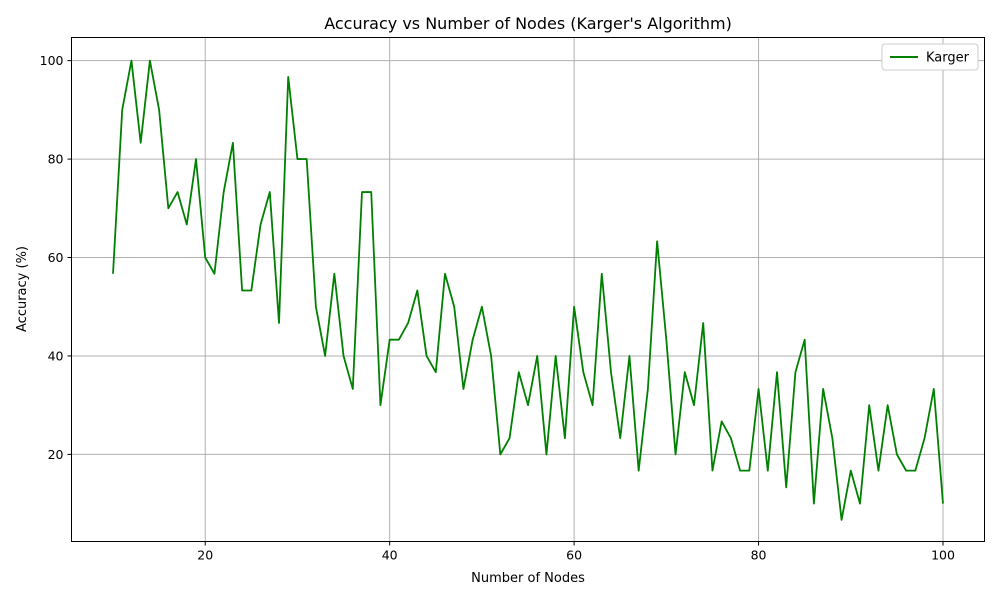 This screenshot has width=1000, height=600. What do you see at coordinates (56, 355) in the screenshot?
I see `y-tick-label: 40` at bounding box center [56, 355].